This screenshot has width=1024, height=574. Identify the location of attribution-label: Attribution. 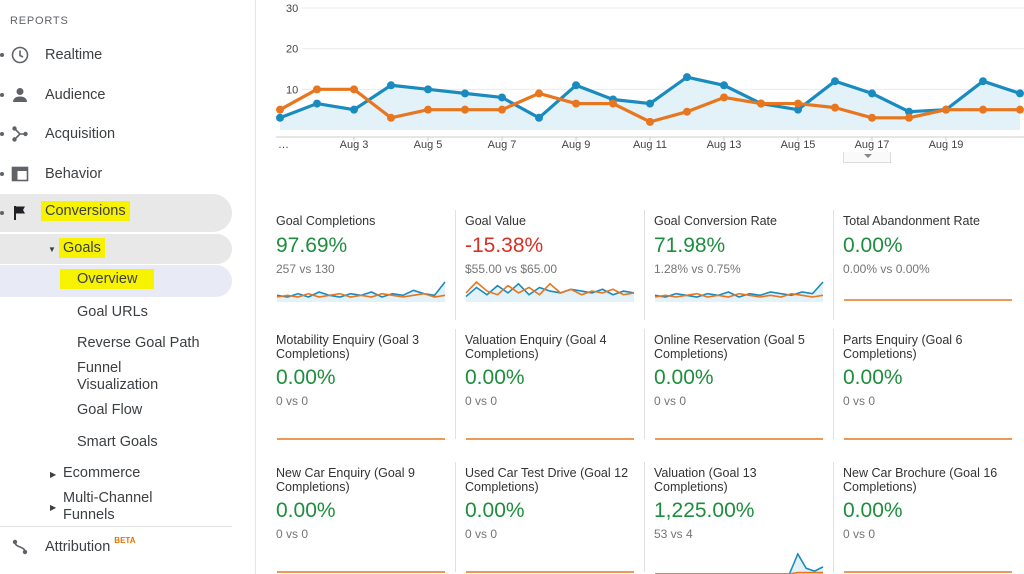
(78, 547).